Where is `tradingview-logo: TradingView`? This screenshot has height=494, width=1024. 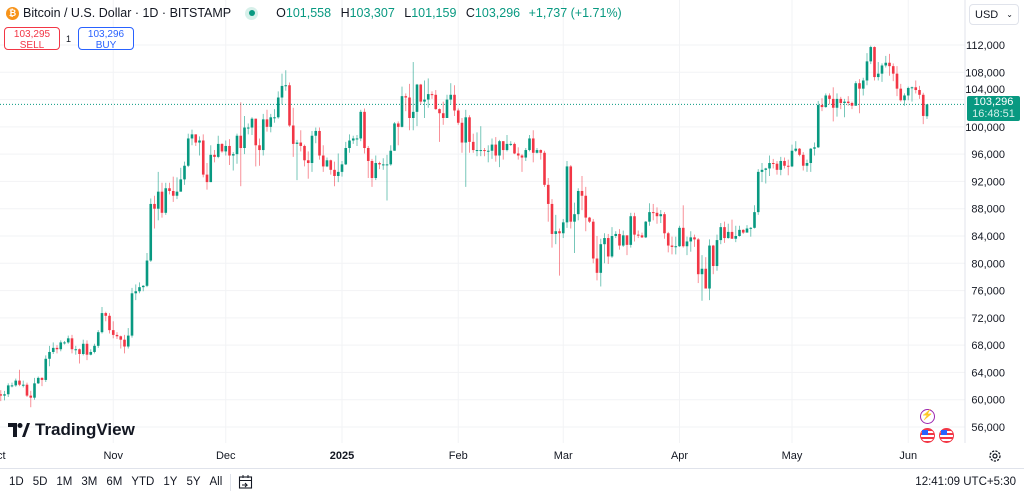 tradingview-logo: TradingView is located at coordinates (71, 430).